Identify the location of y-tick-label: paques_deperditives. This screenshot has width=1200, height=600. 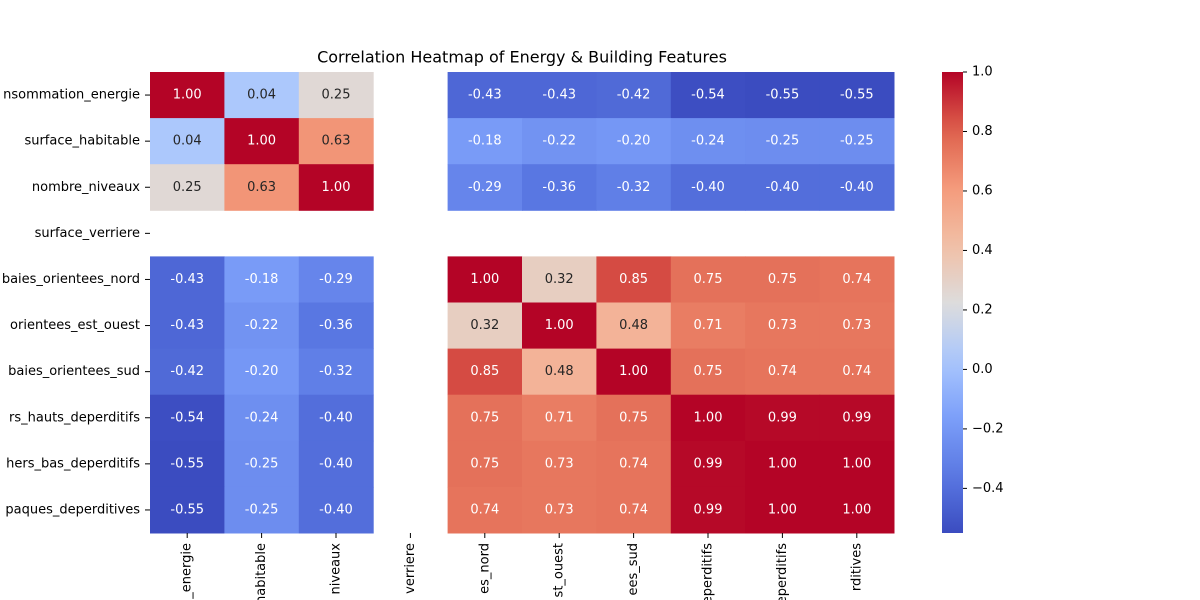
(72, 509).